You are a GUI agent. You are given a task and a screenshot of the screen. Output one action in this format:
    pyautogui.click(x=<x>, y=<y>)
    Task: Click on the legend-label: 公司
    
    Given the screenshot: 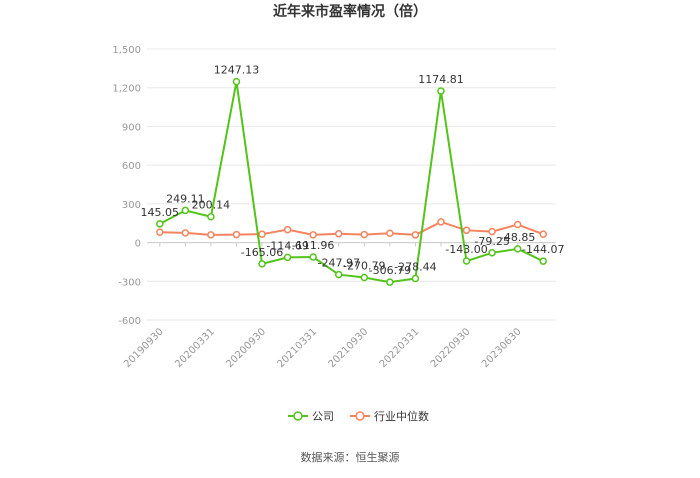 What is the action you would take?
    pyautogui.click(x=323, y=416)
    